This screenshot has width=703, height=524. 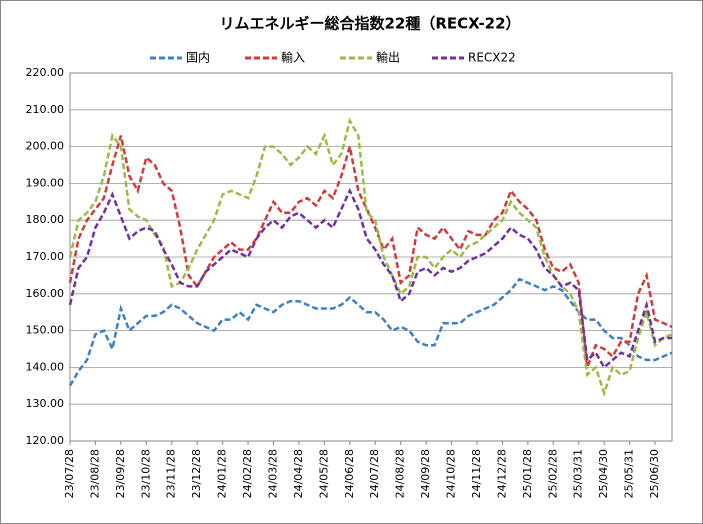 What do you see at coordinates (120, 473) in the screenshot?
I see `x-tick-label: 23/09/28` at bounding box center [120, 473].